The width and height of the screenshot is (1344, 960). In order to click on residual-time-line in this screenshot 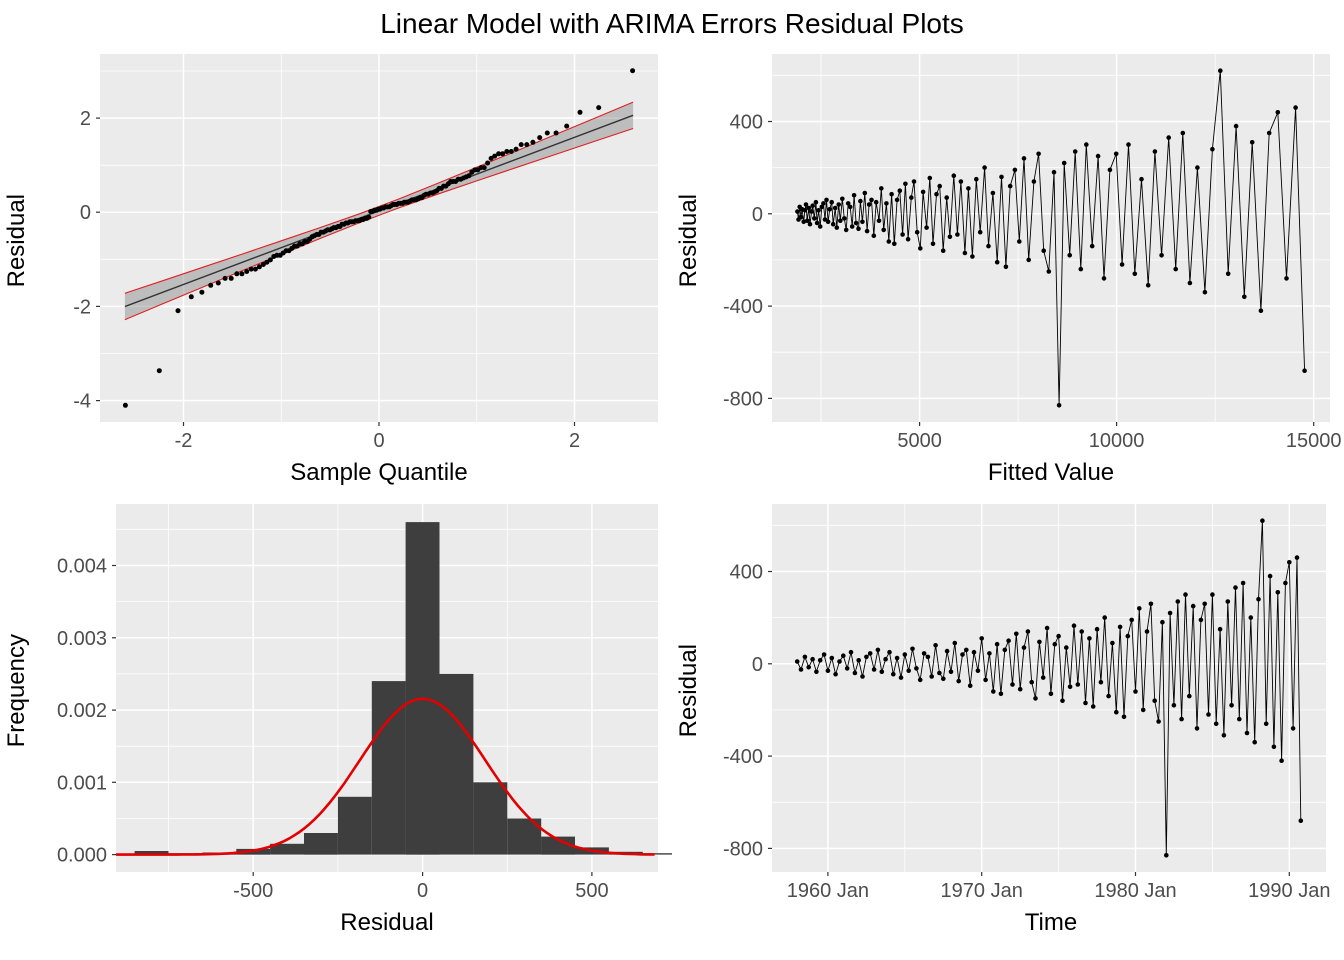, I will do `click(1049, 688)`.